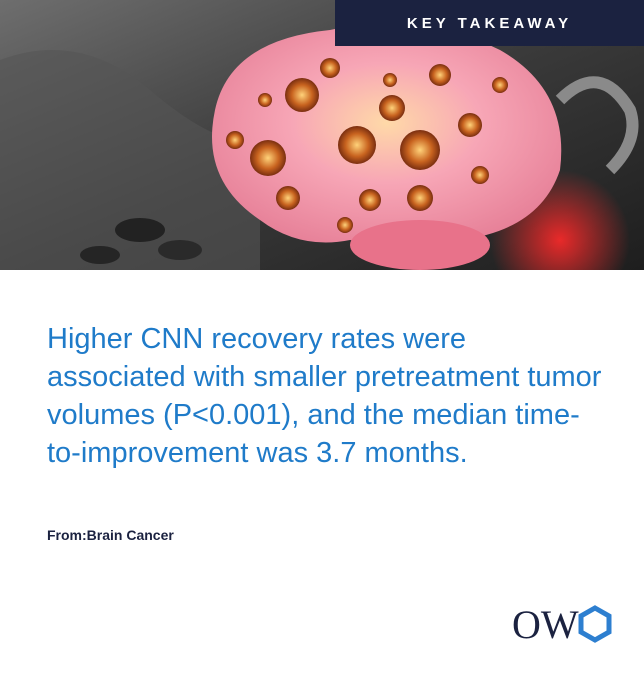 This screenshot has height=680, width=644. What do you see at coordinates (130, 535) in the screenshot?
I see `source-name: Brain Cancer` at bounding box center [130, 535].